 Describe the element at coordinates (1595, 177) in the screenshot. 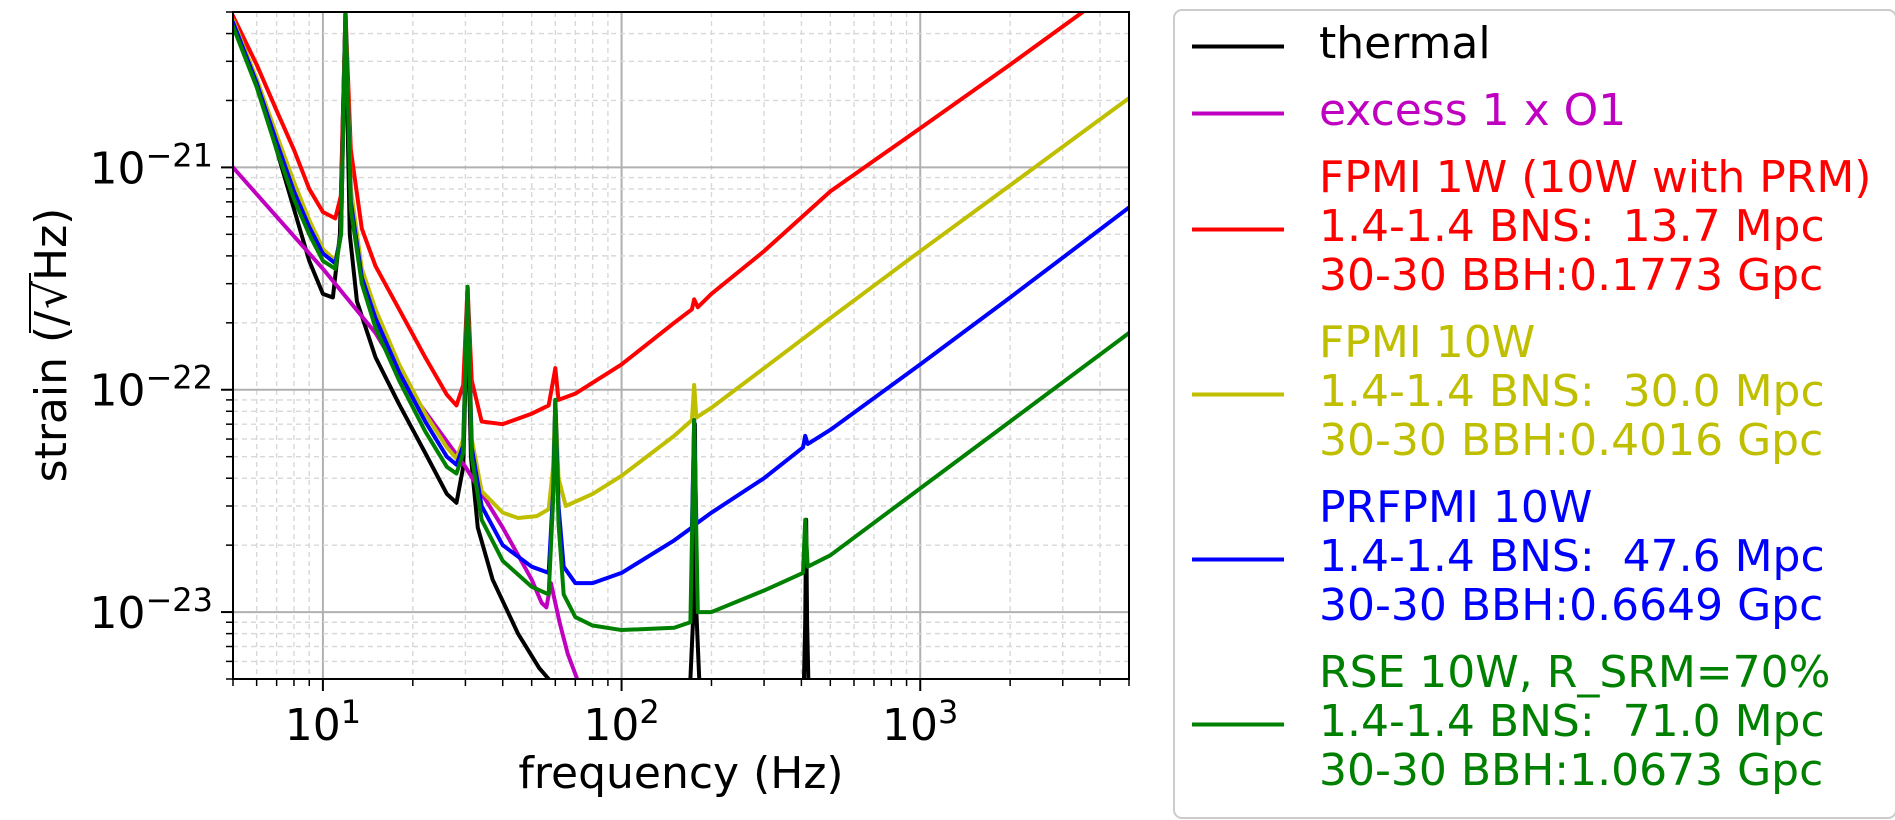

I see `legend-label: FPMI 1W (10W with PRM)` at that location.